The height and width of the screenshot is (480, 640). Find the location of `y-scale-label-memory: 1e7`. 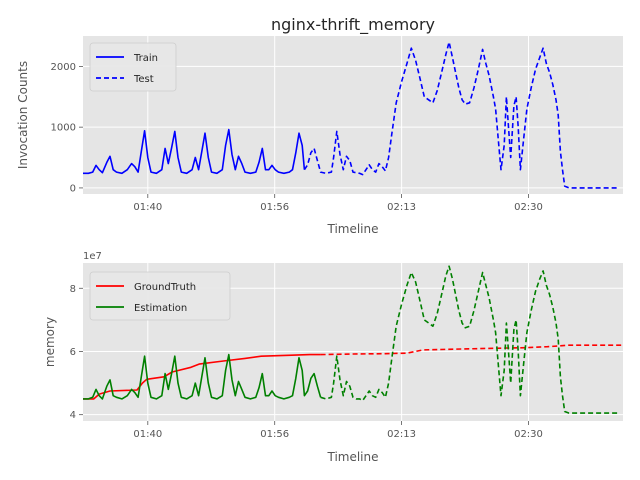

y-scale-label-memory: 1e7 is located at coordinates (92, 256).